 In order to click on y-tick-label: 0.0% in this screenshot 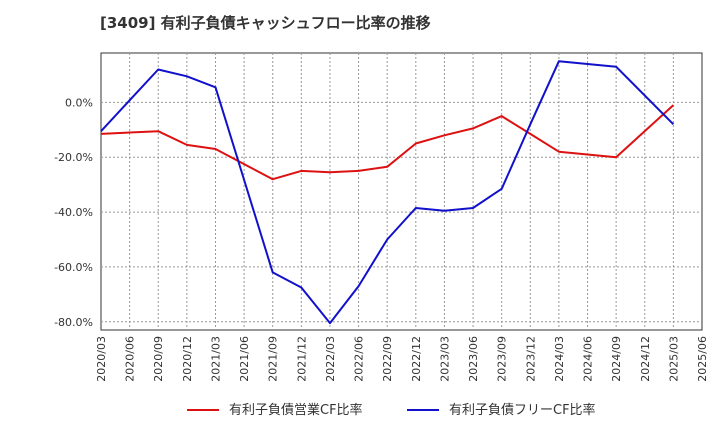, I will do `click(79, 102)`.